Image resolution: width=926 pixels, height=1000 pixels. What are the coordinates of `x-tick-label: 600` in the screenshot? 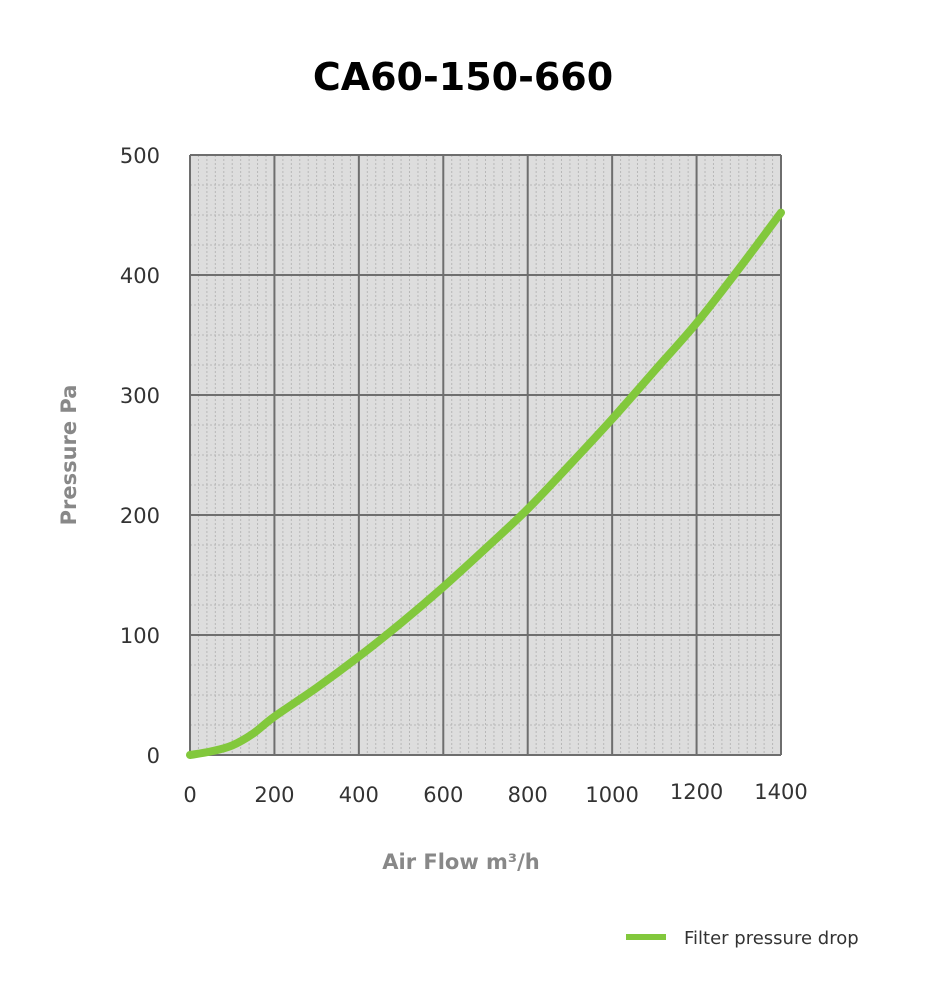 It's located at (443, 795).